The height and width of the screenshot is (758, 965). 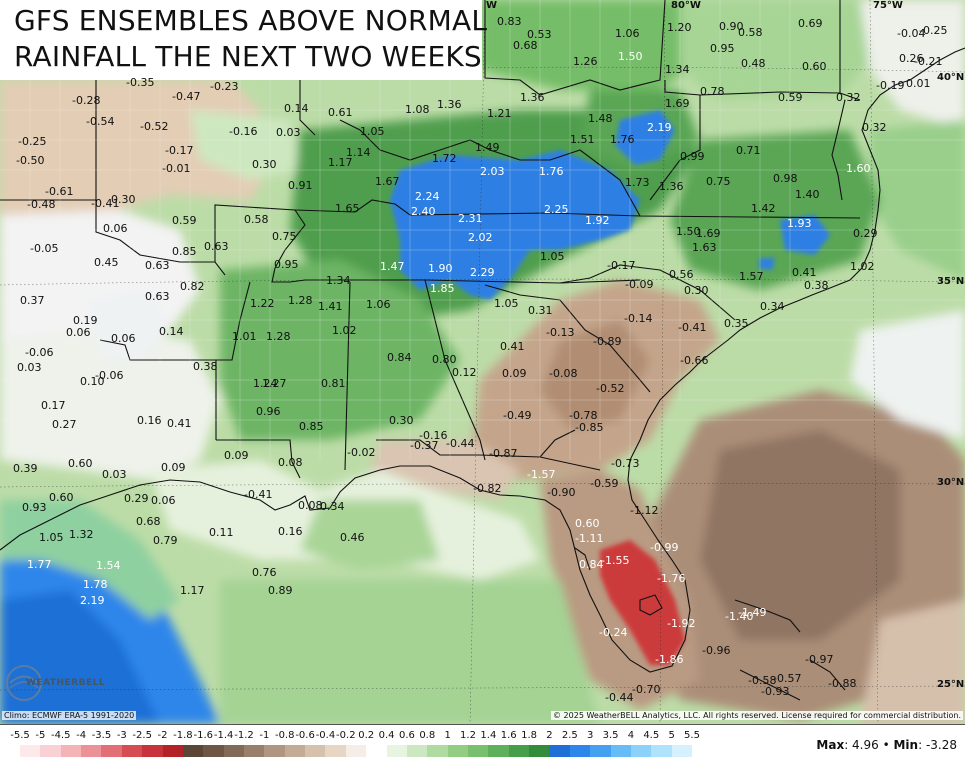 I want to click on anomaly-value: 1.27, so click(x=274, y=383).